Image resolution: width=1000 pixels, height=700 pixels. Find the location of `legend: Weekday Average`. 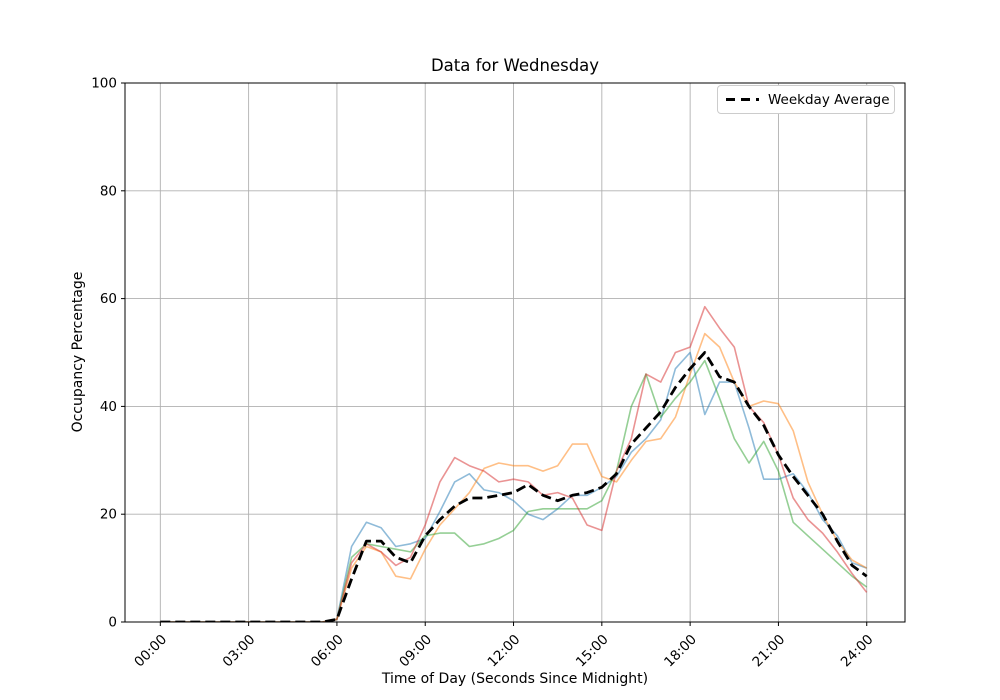

legend: Weekday Average is located at coordinates (806, 99).